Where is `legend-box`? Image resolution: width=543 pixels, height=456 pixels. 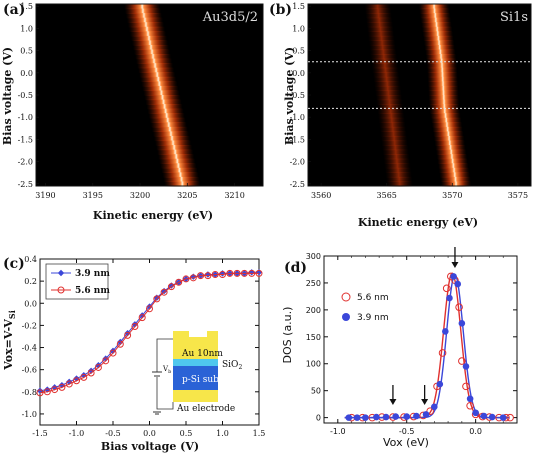
legend-box is located at coordinates (77, 281).